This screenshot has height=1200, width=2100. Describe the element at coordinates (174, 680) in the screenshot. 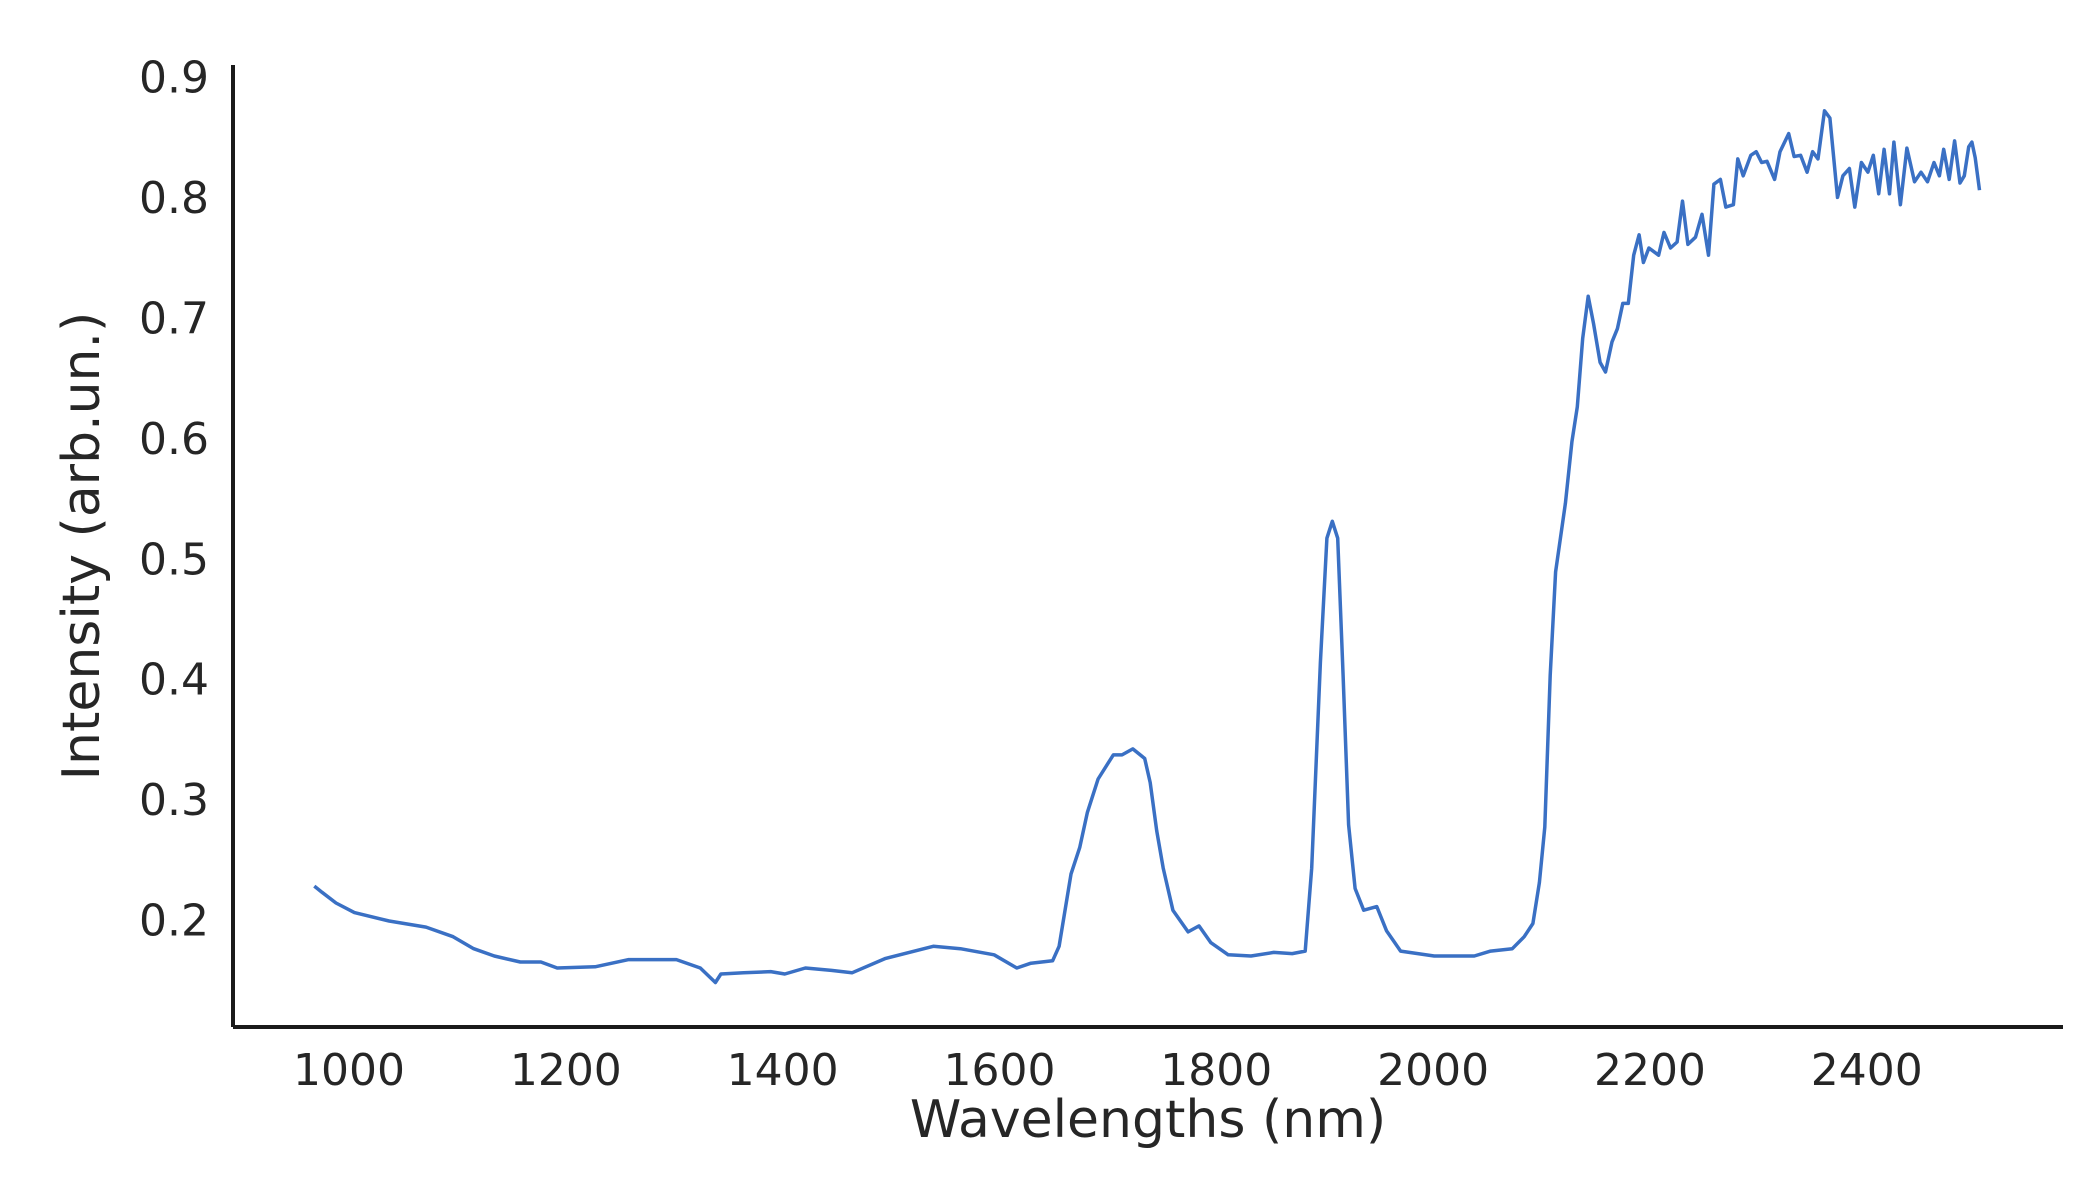

I see `y-tick-label: 0.4` at that location.